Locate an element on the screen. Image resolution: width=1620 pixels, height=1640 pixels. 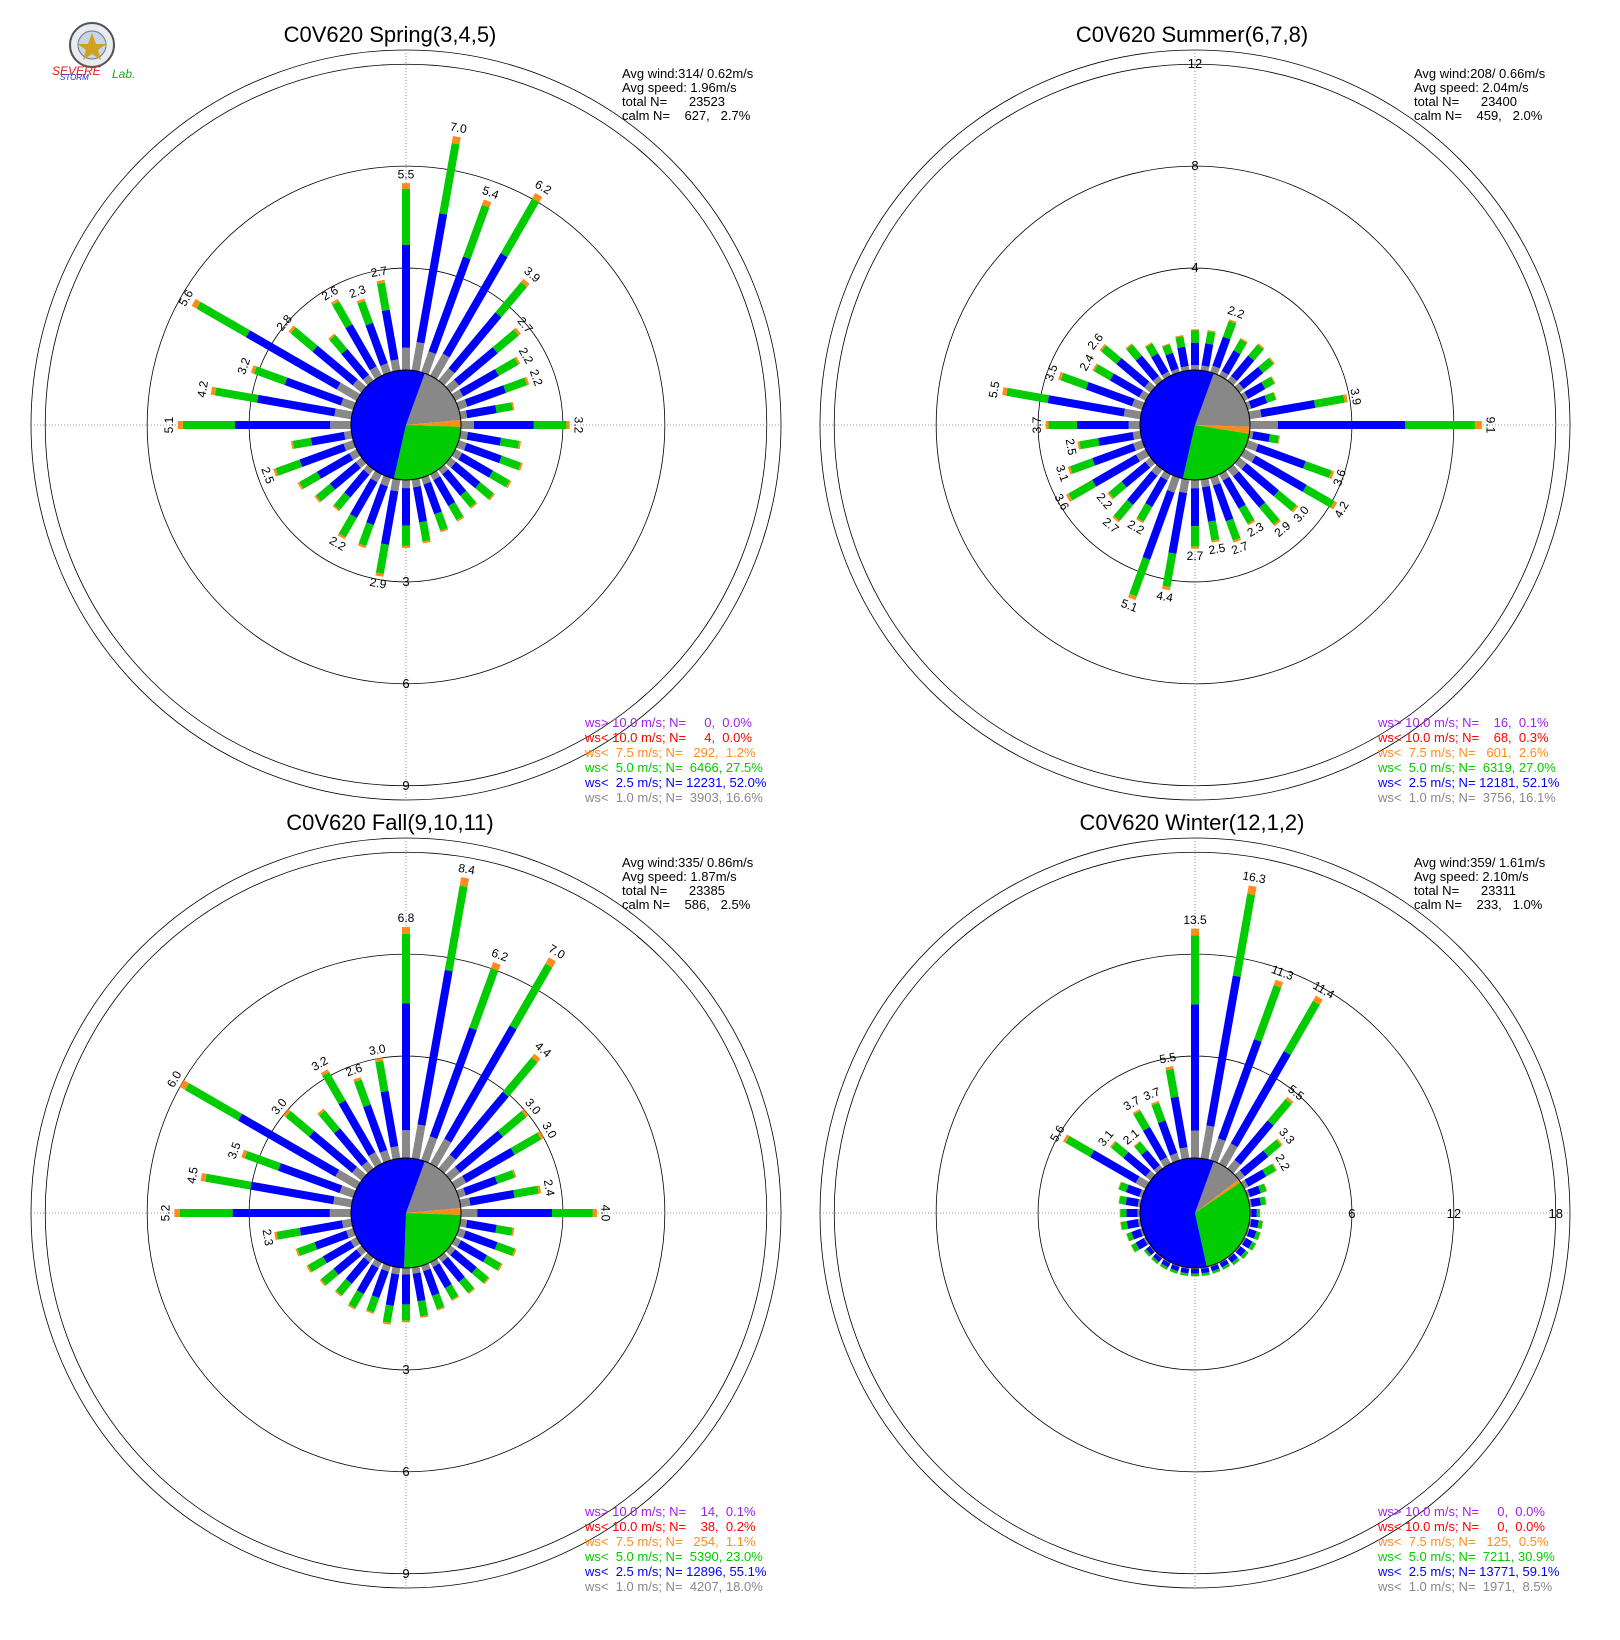
legend-entry-gt10: ws> 10.0 m/s; N= 0, 0.0% is located at coordinates (668, 722).